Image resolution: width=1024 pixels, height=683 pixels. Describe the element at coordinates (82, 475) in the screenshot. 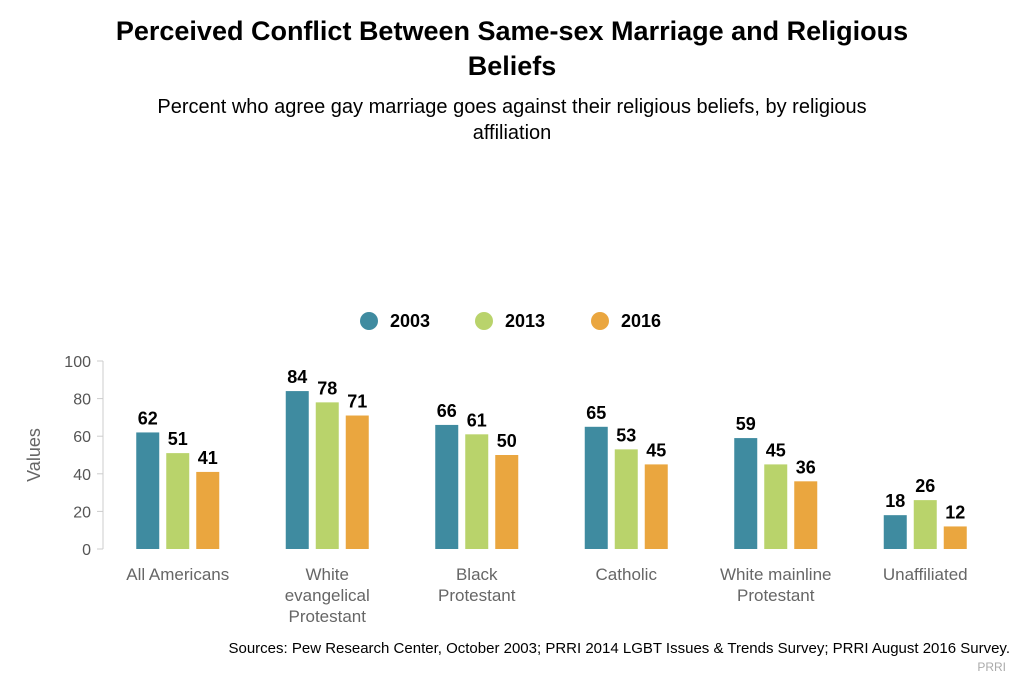

I see `y-tick-label: 40` at that location.